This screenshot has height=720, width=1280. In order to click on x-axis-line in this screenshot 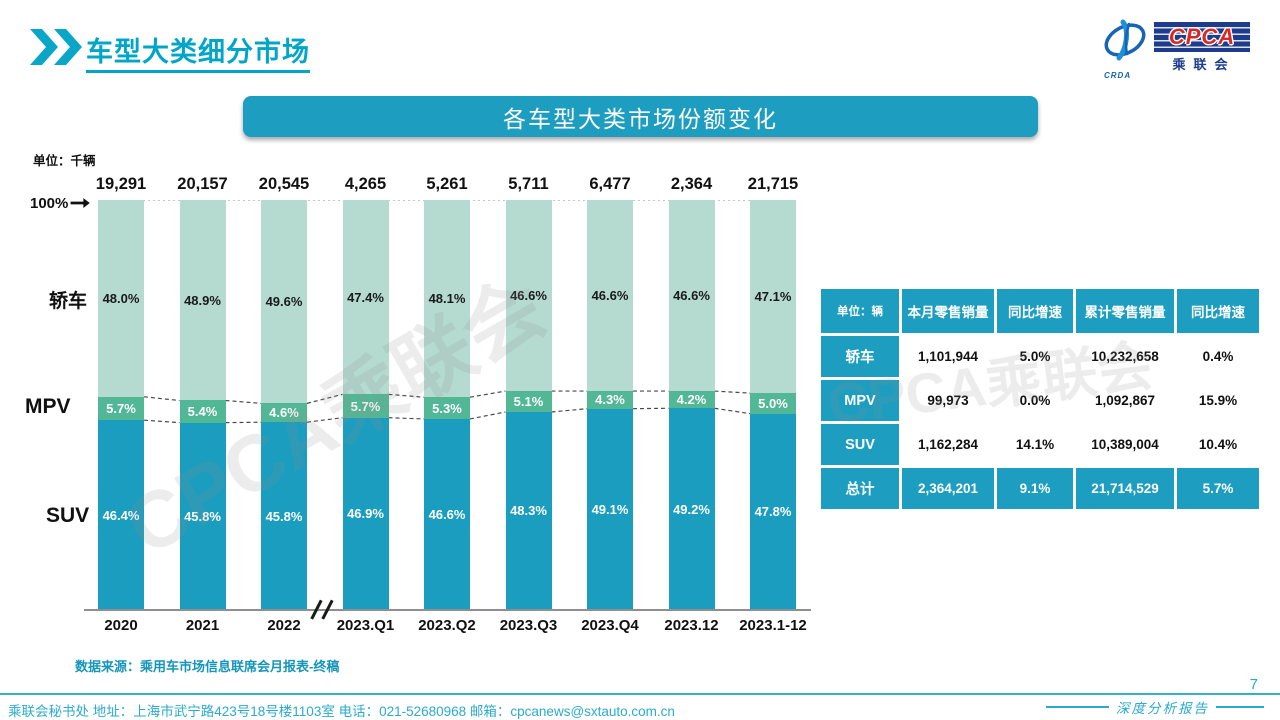, I will do `click(447, 610)`.